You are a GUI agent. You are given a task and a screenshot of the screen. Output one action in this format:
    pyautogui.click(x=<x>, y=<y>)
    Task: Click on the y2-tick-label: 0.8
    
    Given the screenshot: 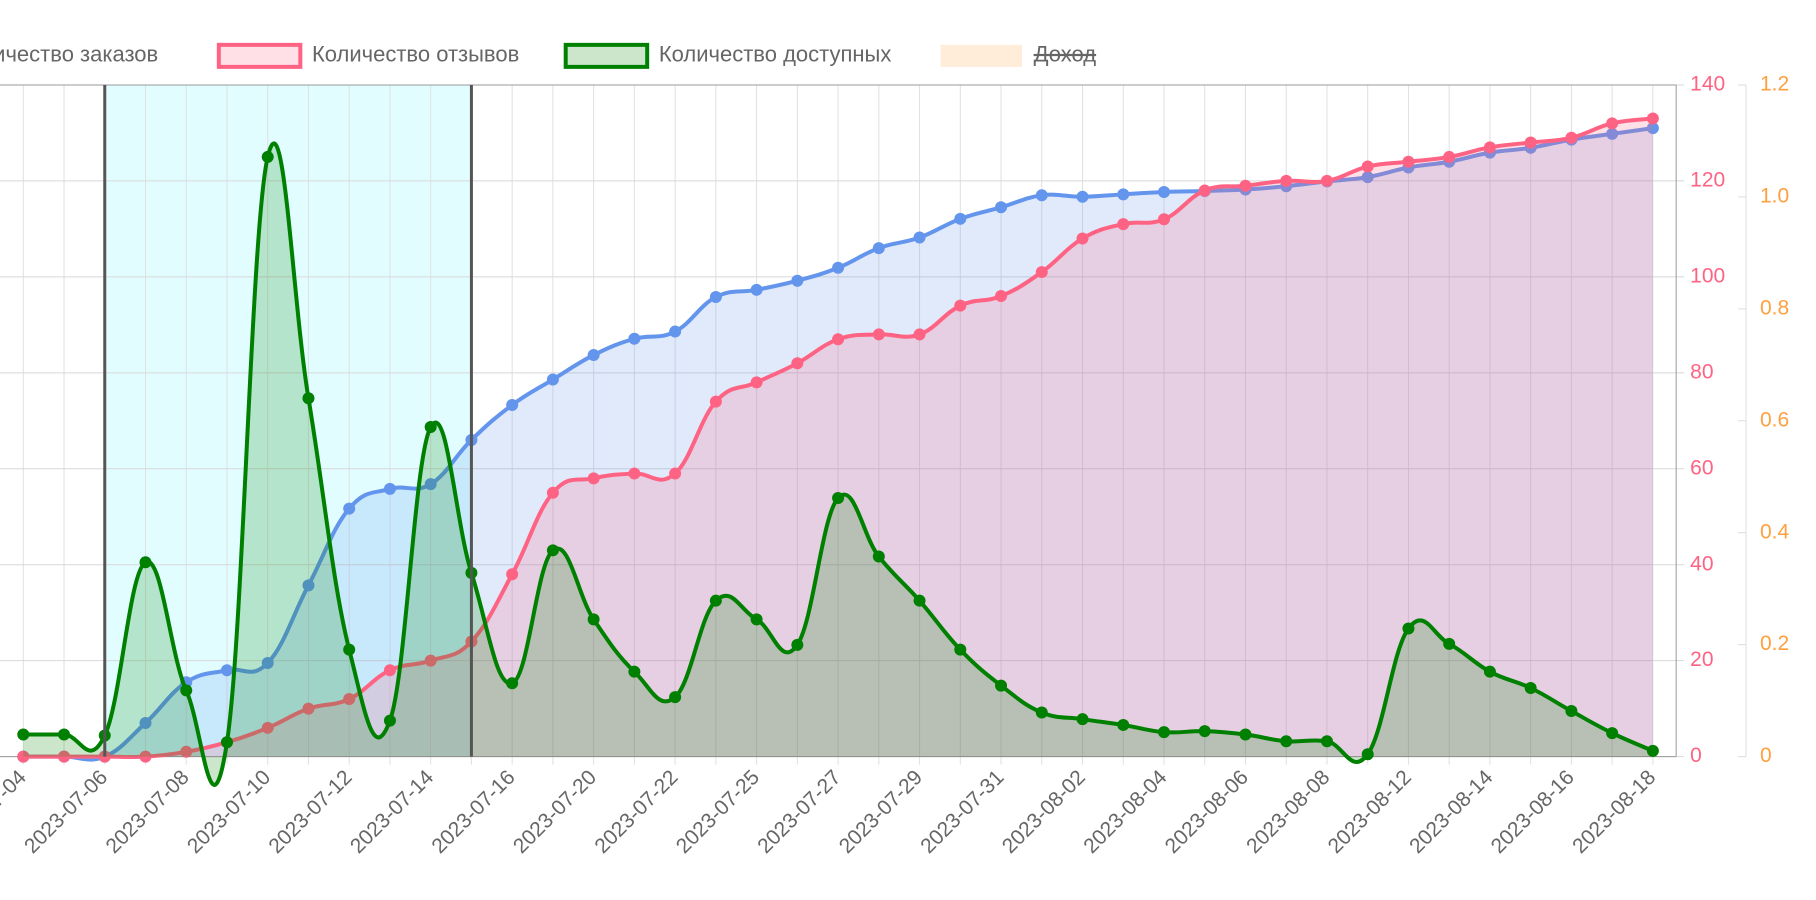 What is the action you would take?
    pyautogui.click(x=1774, y=307)
    